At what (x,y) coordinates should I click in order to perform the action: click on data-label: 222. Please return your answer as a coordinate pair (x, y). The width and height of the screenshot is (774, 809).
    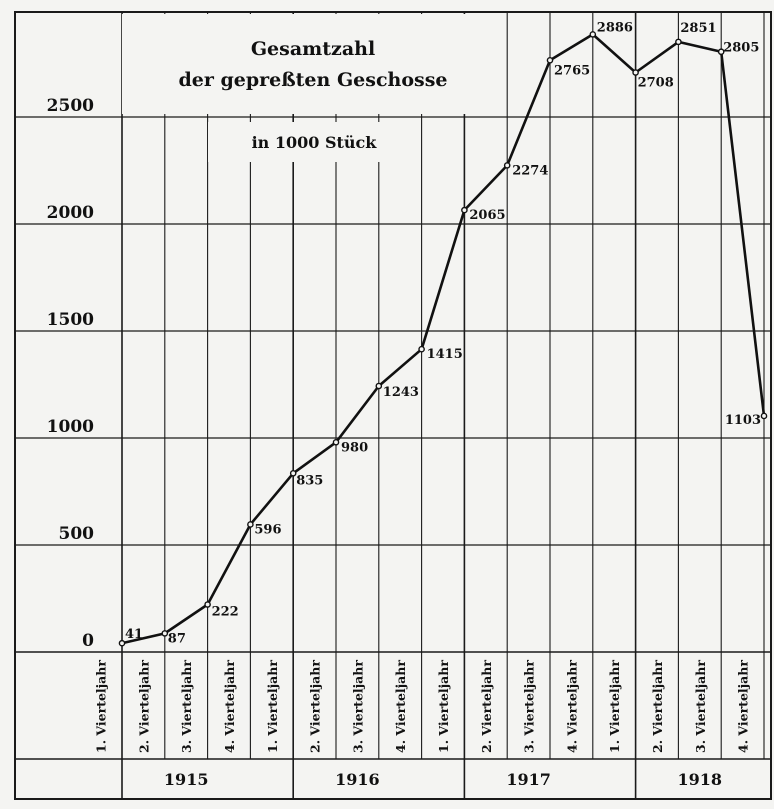
    Looking at the image, I should click on (225, 611).